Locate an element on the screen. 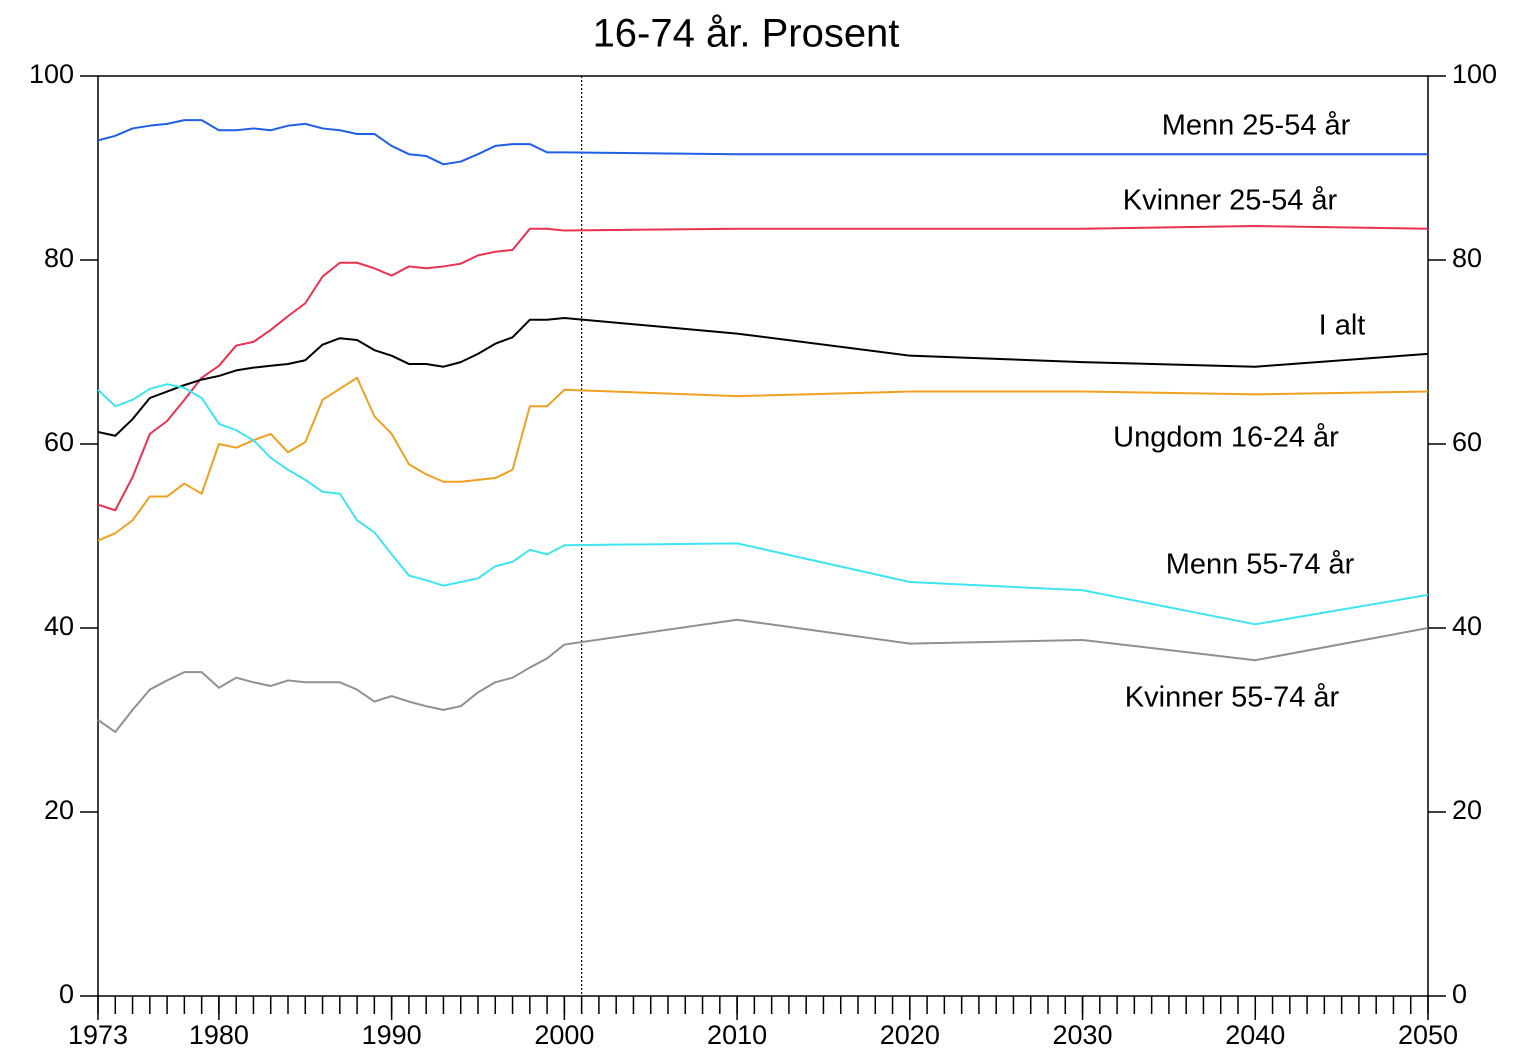 This screenshot has width=1519, height=1064. chart-title: 16-74 år. Prosent is located at coordinates (746, 34).